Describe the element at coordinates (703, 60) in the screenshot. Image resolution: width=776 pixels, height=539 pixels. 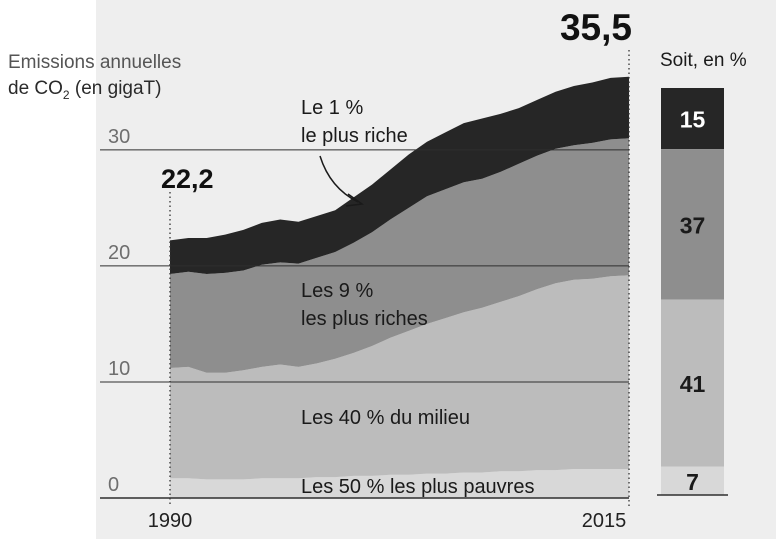
I see `share-column-title: Soit, en %` at that location.